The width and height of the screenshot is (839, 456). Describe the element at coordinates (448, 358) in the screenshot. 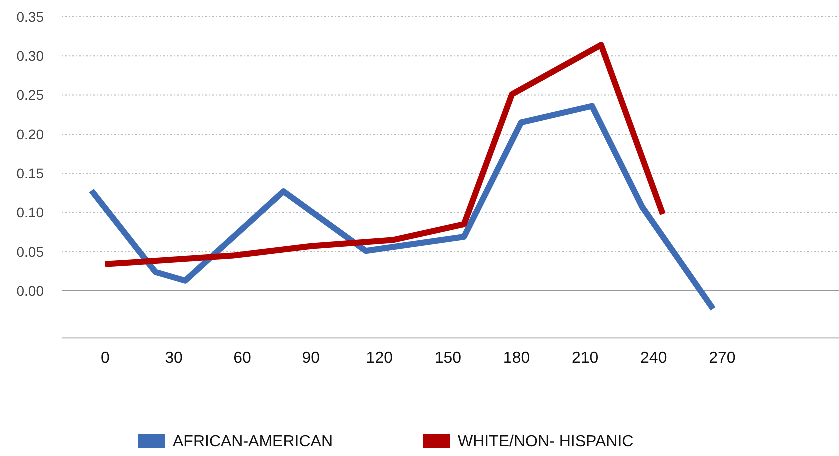

I see `x-tick-label: 150` at that location.